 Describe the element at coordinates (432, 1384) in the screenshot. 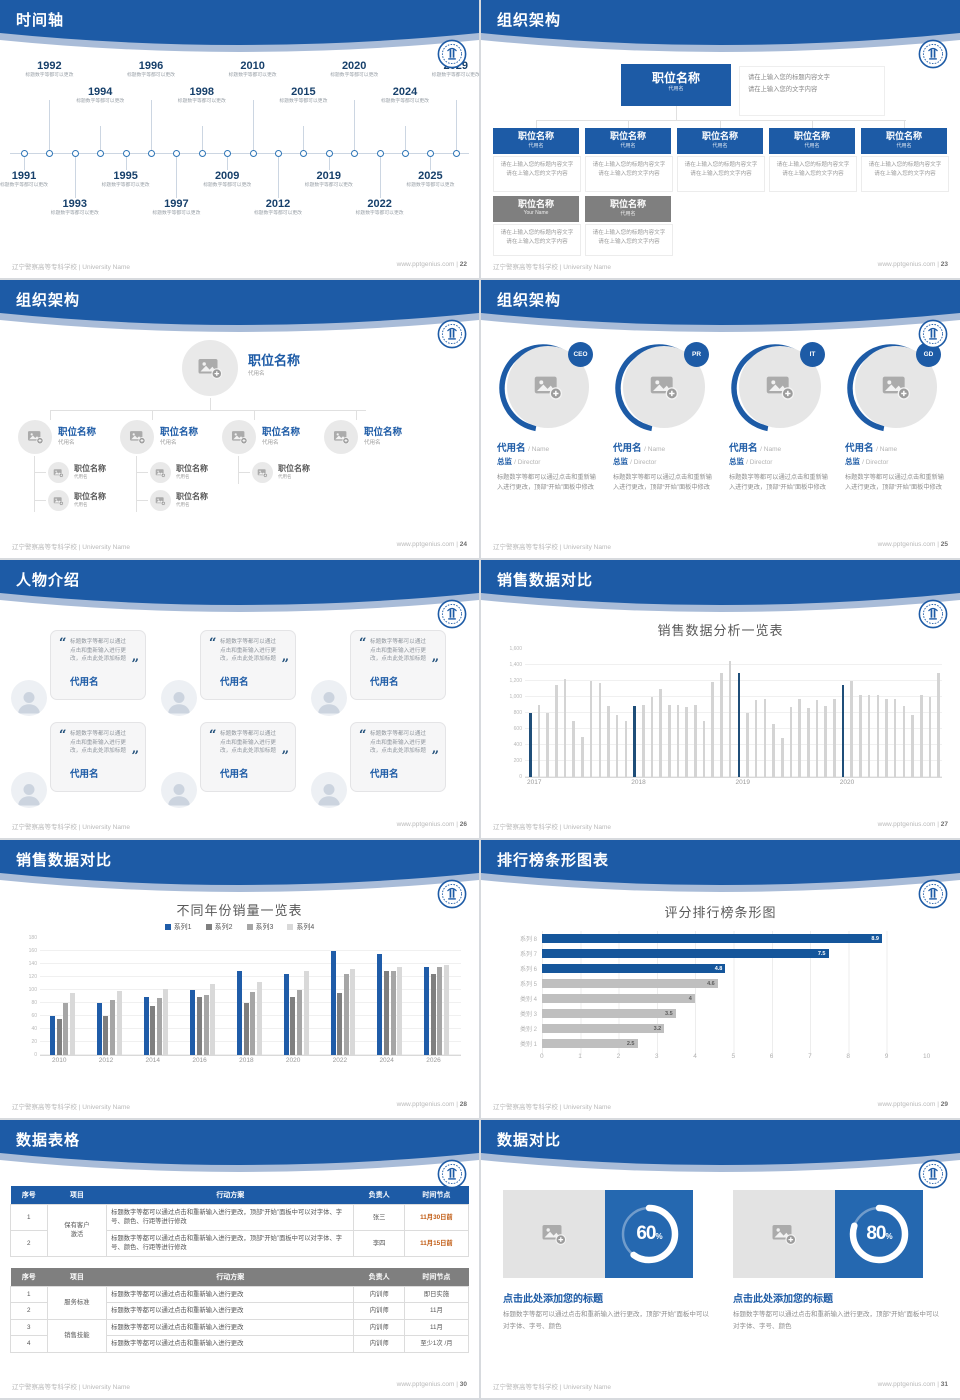

I see `footer-site-page: www.pptgenius.com | 30` at that location.